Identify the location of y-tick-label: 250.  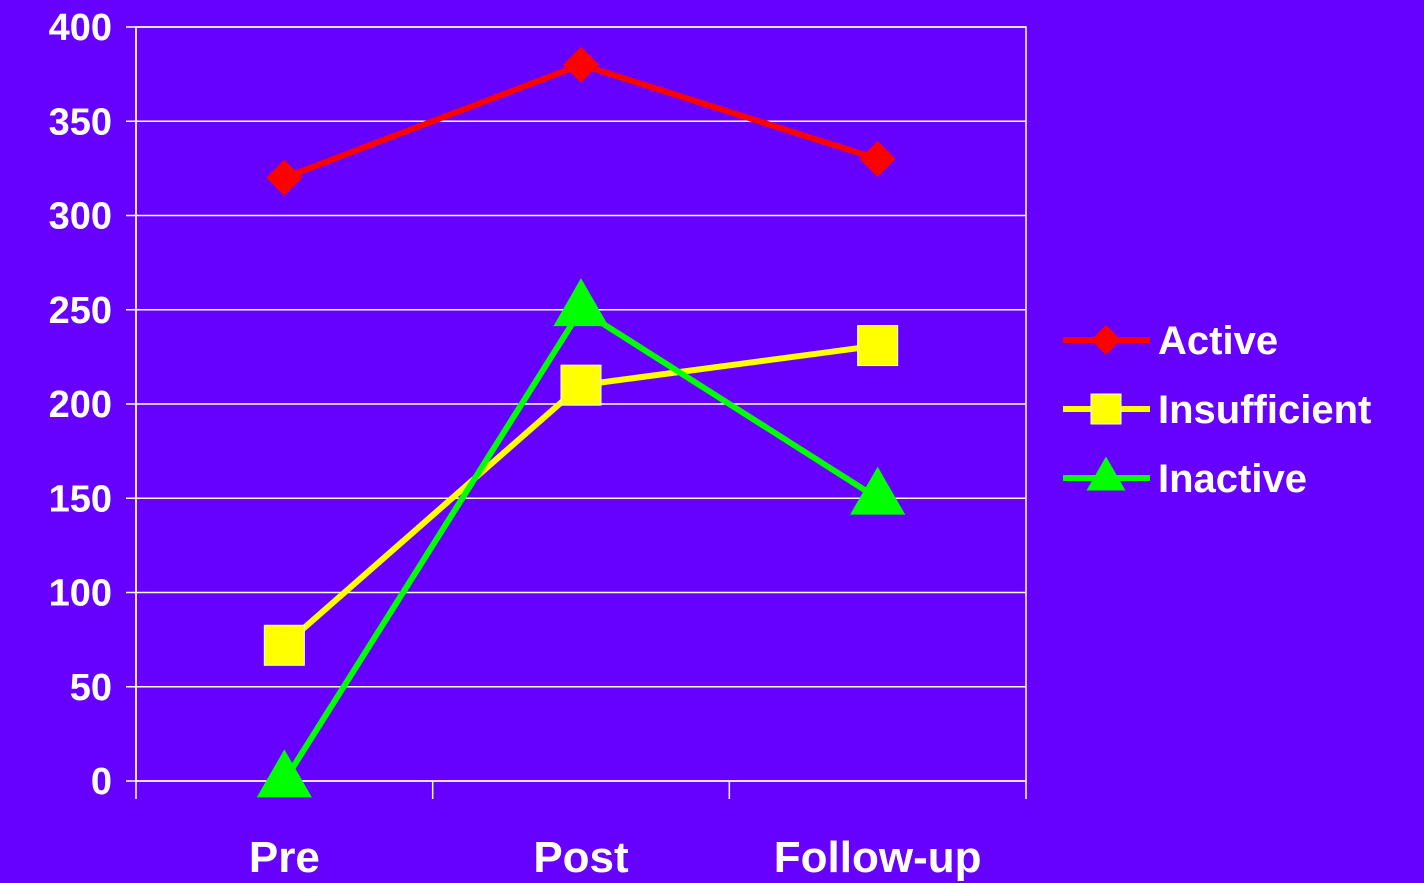
(80, 311).